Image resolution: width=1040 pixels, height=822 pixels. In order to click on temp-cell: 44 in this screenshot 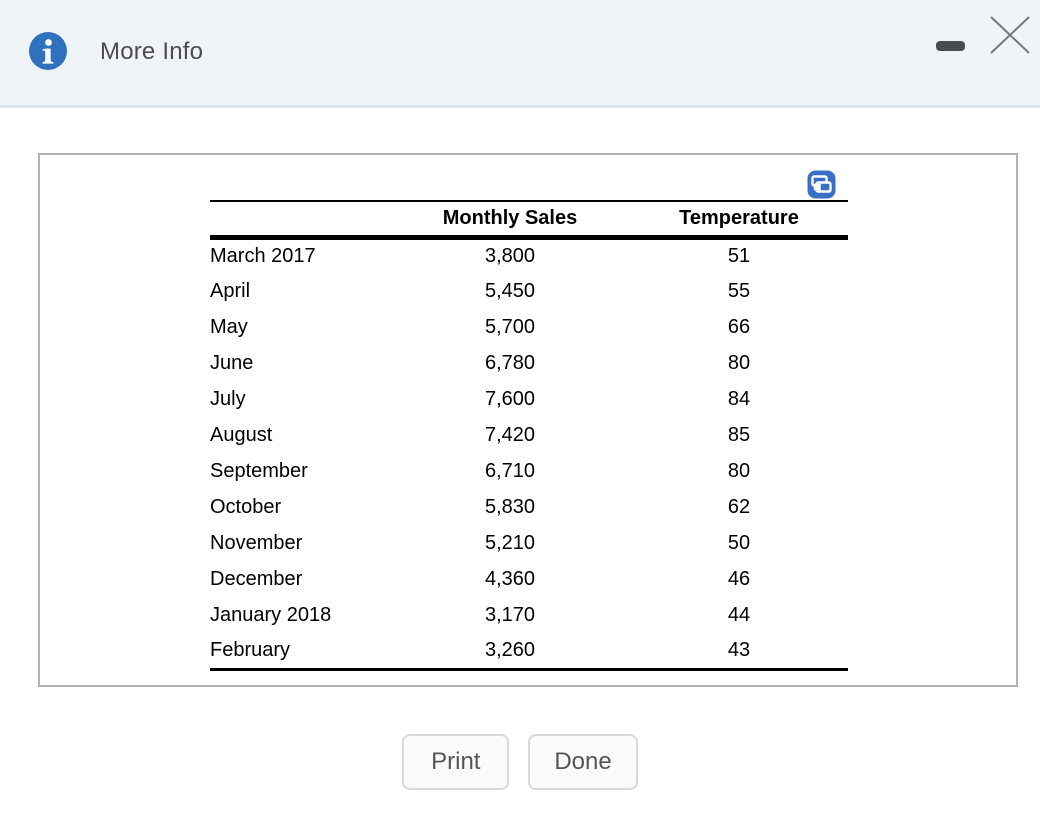, I will do `click(739, 614)`.